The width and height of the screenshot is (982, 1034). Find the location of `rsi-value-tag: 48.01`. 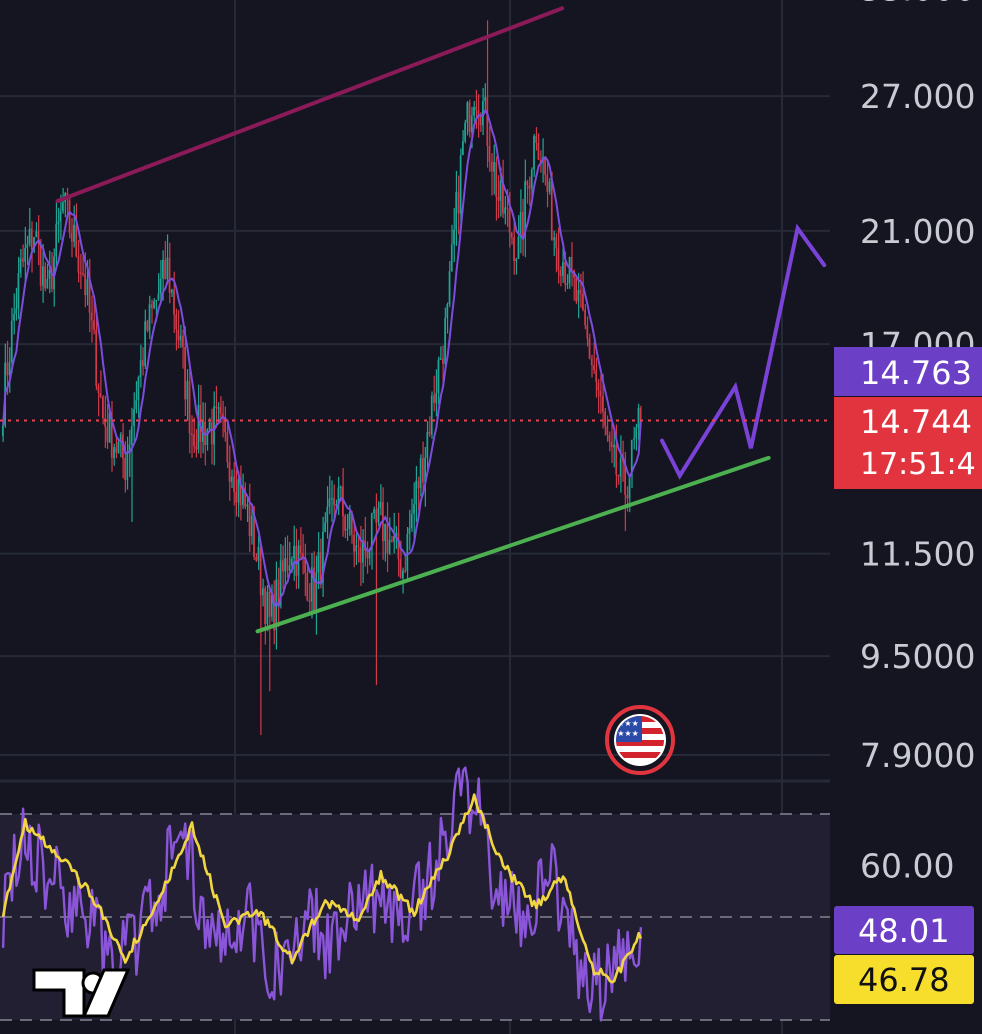

rsi-value-tag: 48.01 is located at coordinates (904, 930).